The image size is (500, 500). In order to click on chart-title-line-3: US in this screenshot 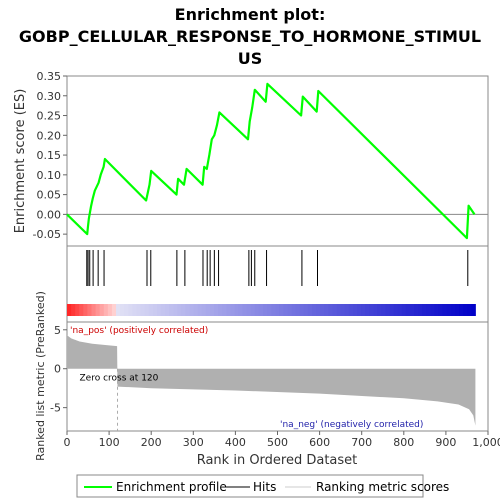, I will do `click(250, 58)`.